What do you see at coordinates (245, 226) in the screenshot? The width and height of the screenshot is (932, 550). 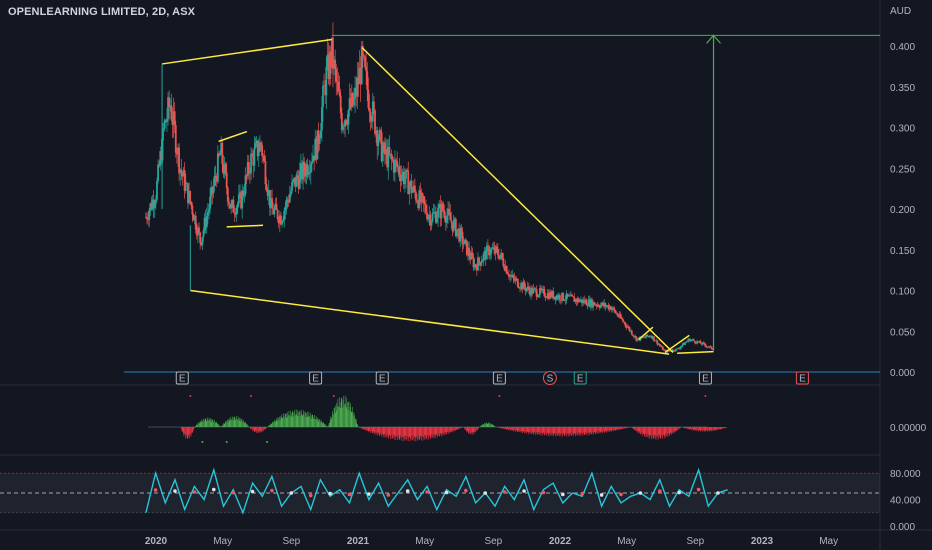 I see `flag-bottom` at bounding box center [245, 226].